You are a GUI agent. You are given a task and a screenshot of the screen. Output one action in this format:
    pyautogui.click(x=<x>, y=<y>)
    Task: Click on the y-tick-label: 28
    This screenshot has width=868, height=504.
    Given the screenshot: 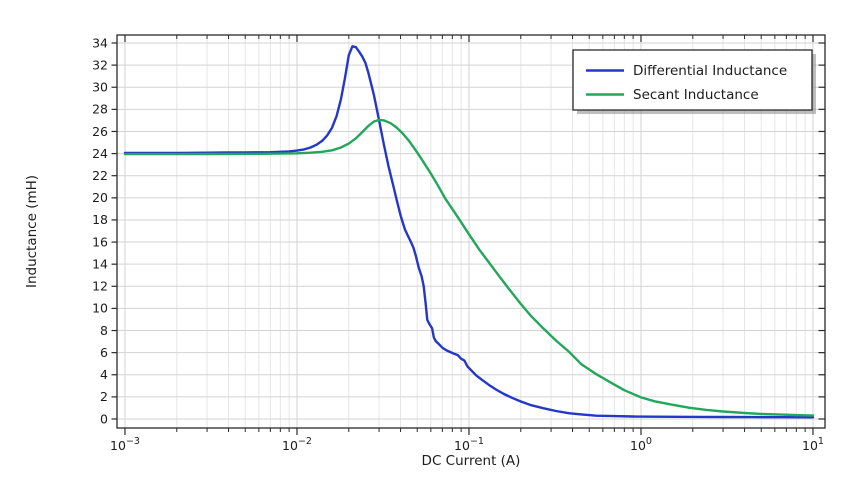 What is the action you would take?
    pyautogui.click(x=100, y=109)
    